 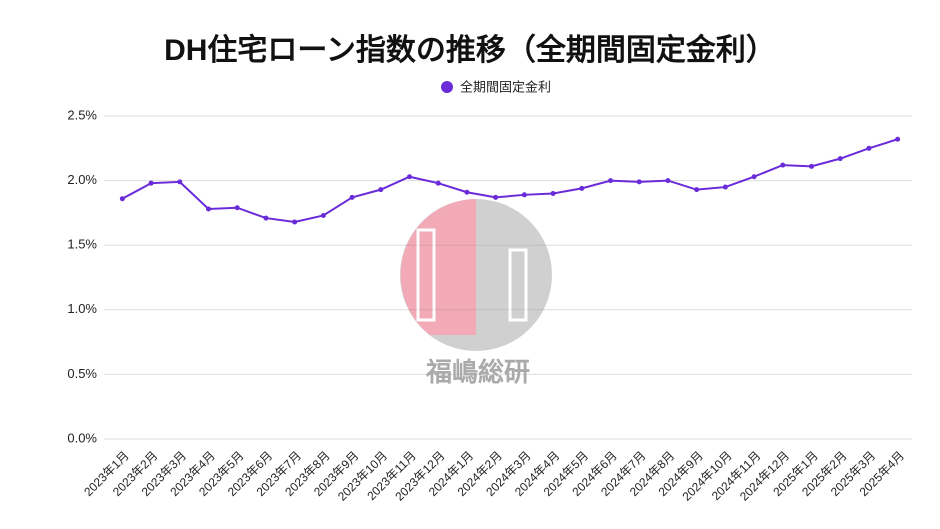 What do you see at coordinates (470, 50) in the screenshot?
I see `chart-title: DH住宅ローン指数の推移（全期間固定金利）` at bounding box center [470, 50].